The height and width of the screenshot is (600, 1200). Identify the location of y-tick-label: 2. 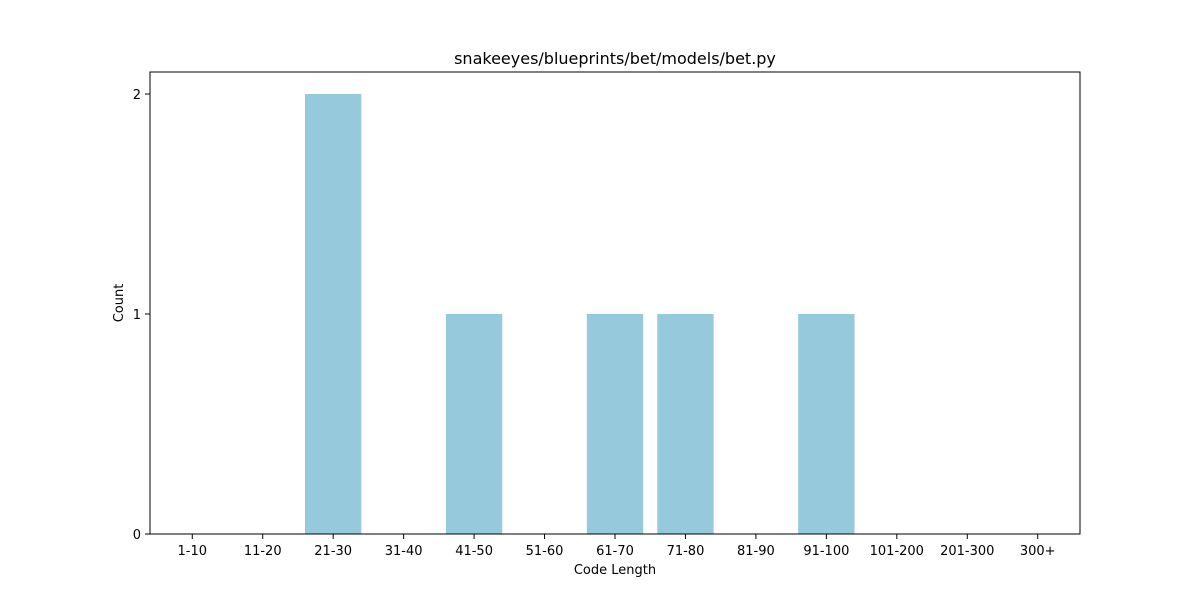
(137, 95).